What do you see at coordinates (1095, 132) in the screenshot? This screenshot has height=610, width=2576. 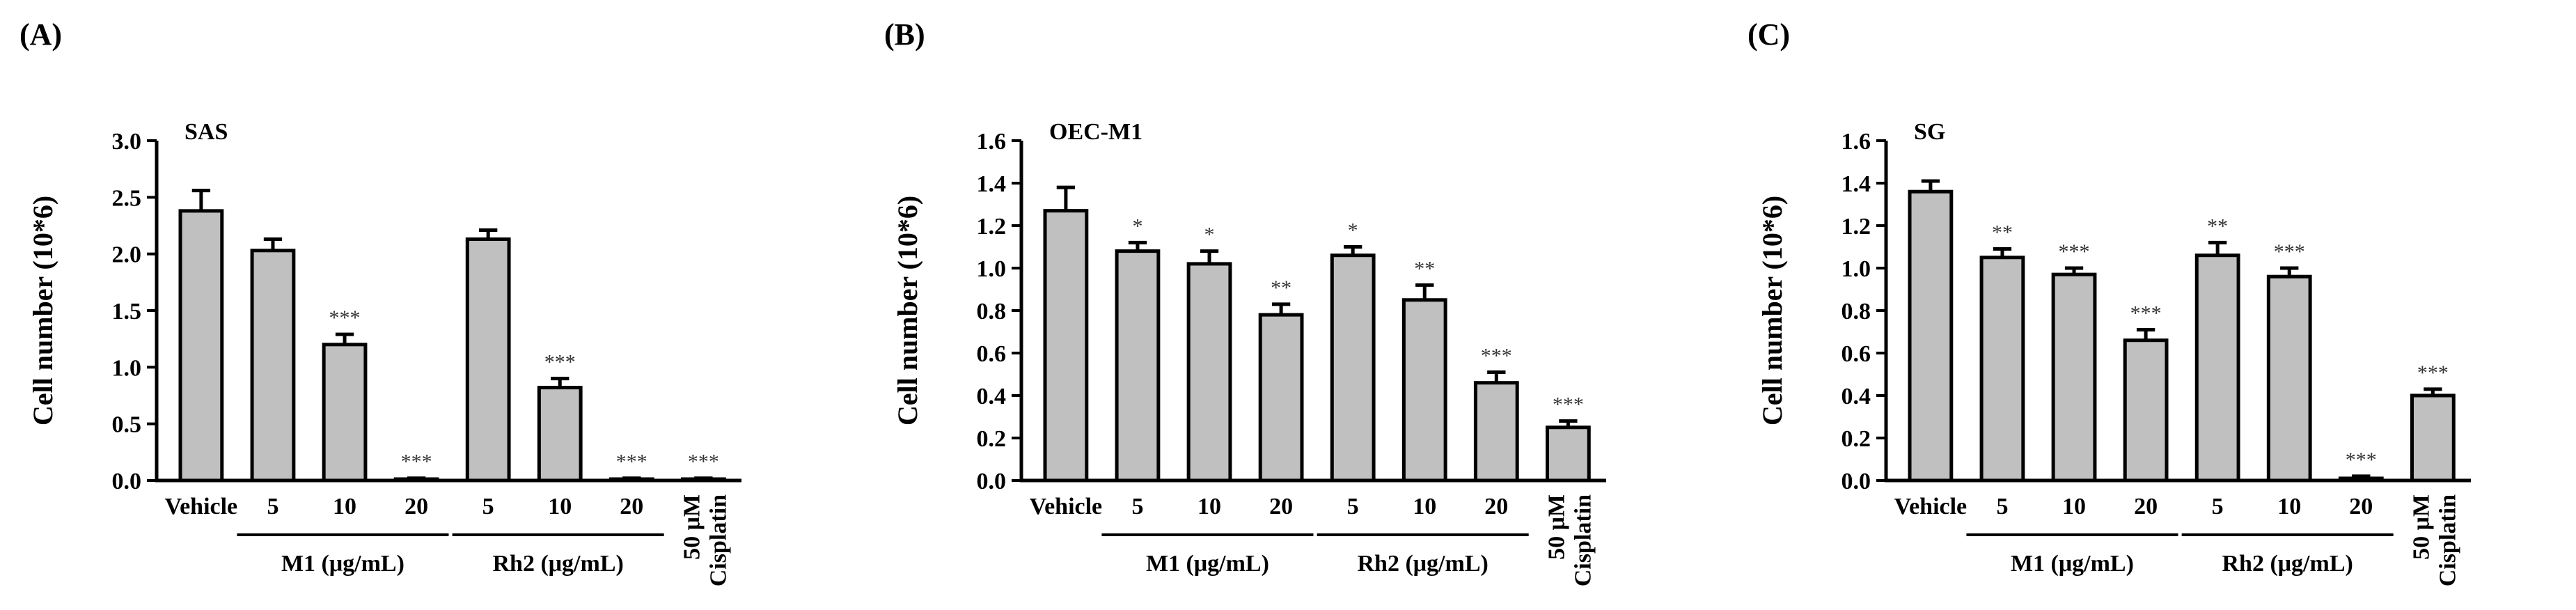 I see `cell-line-title: OEC-M1` at bounding box center [1095, 132].